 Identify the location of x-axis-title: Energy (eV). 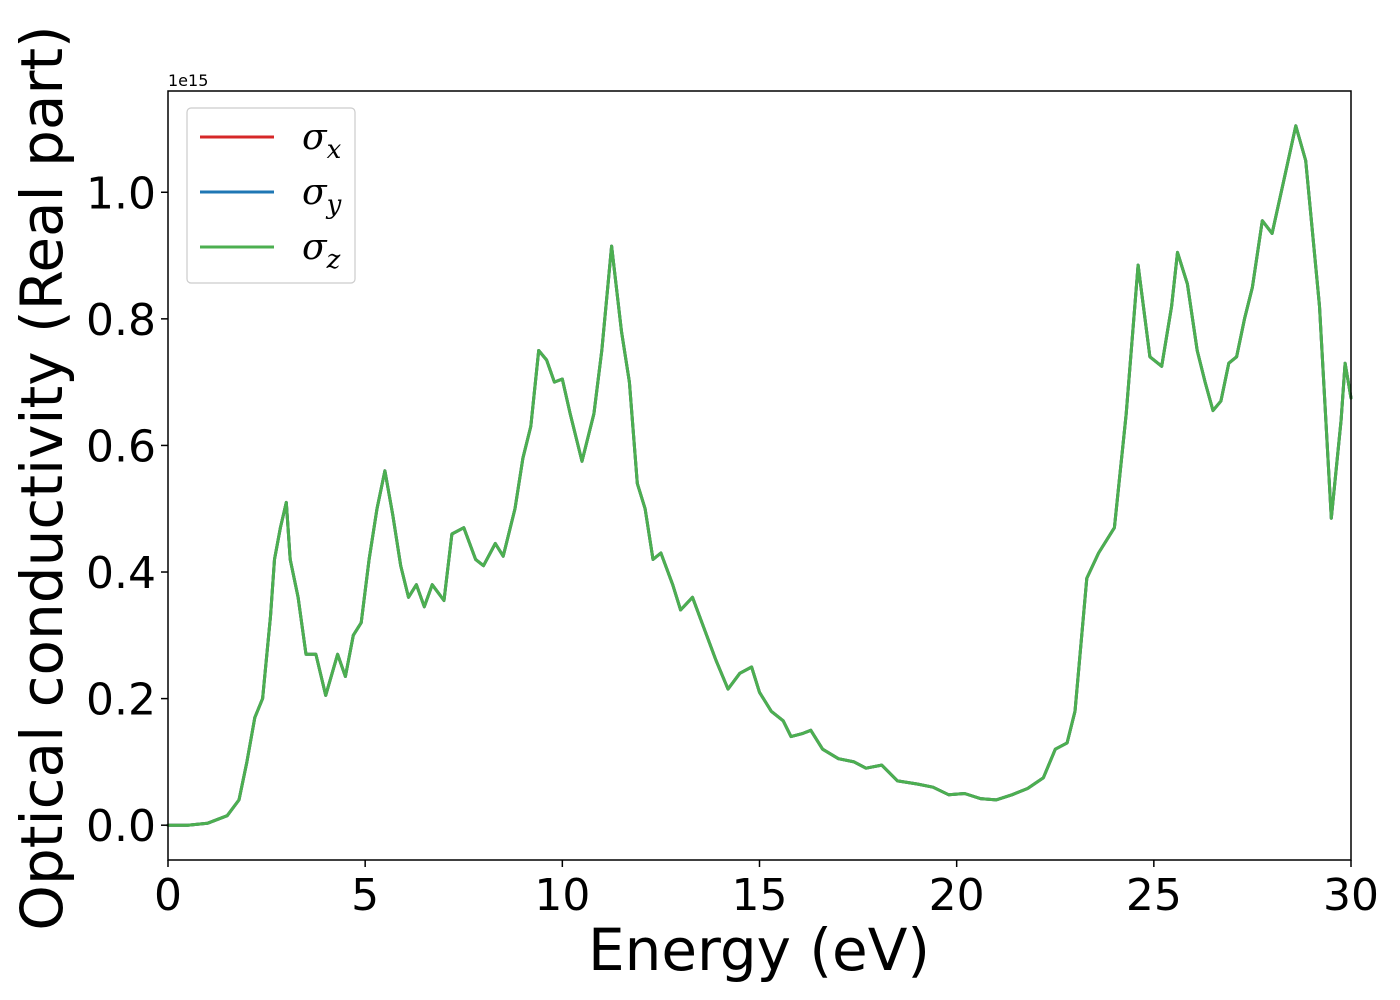
(759, 950).